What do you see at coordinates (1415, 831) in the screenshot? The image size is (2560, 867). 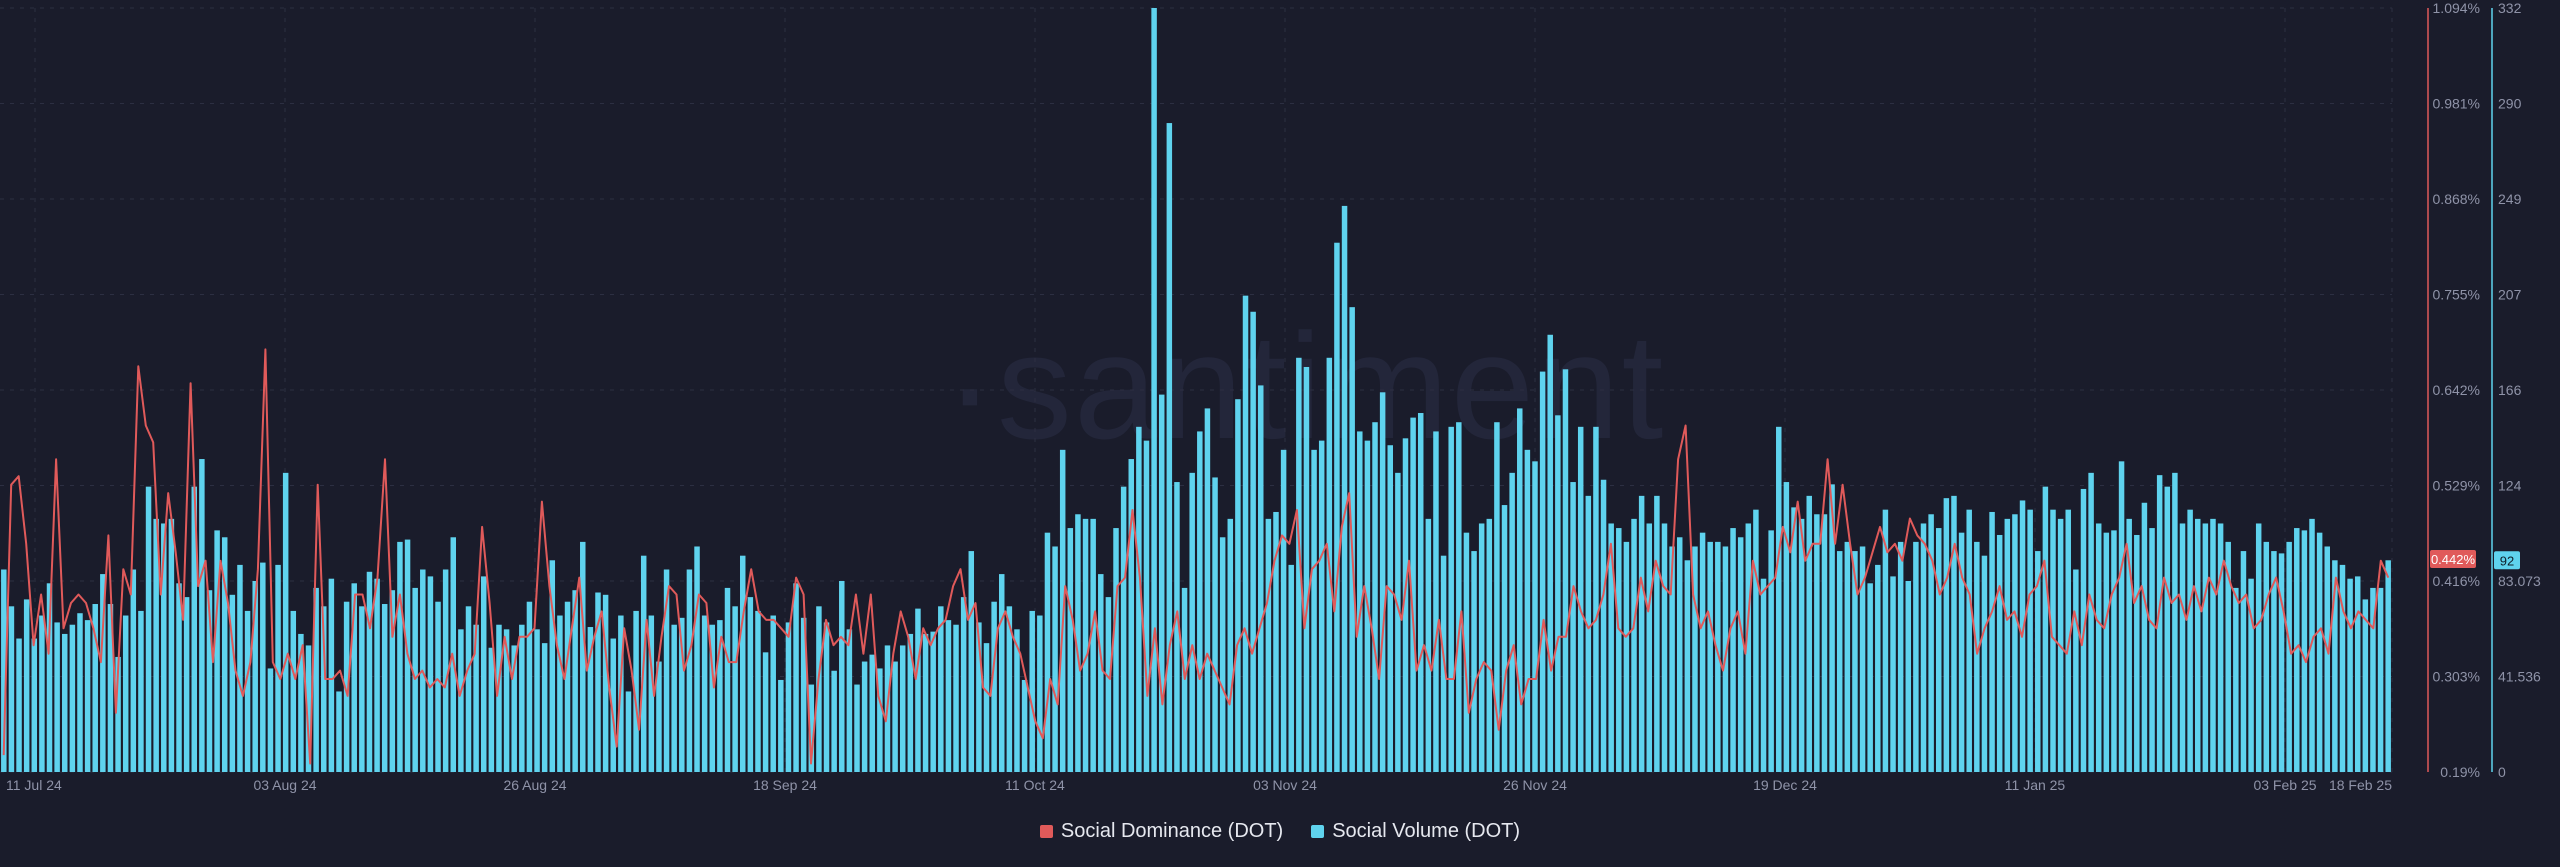 I see `legend-item-volume: Social Volume (DOT)` at bounding box center [1415, 831].